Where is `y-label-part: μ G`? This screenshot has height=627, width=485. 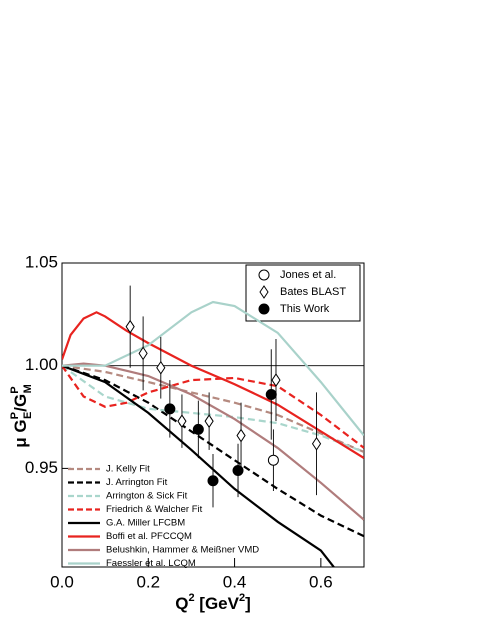 y-label-part: μ G is located at coordinates (20, 433).